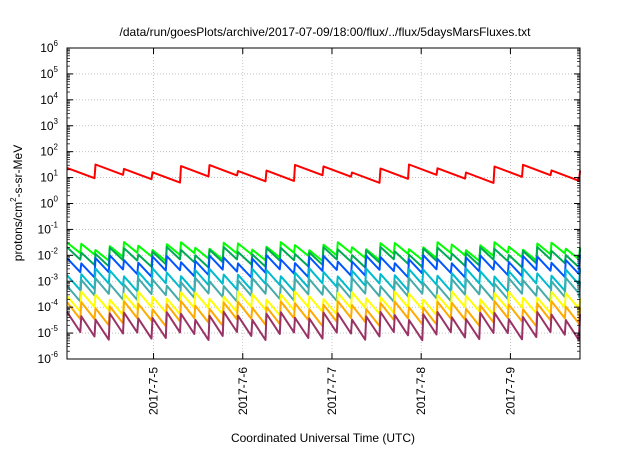 The height and width of the screenshot is (453, 640). Describe the element at coordinates (49, 125) in the screenshot. I see `y-tick-label: 10³` at that location.